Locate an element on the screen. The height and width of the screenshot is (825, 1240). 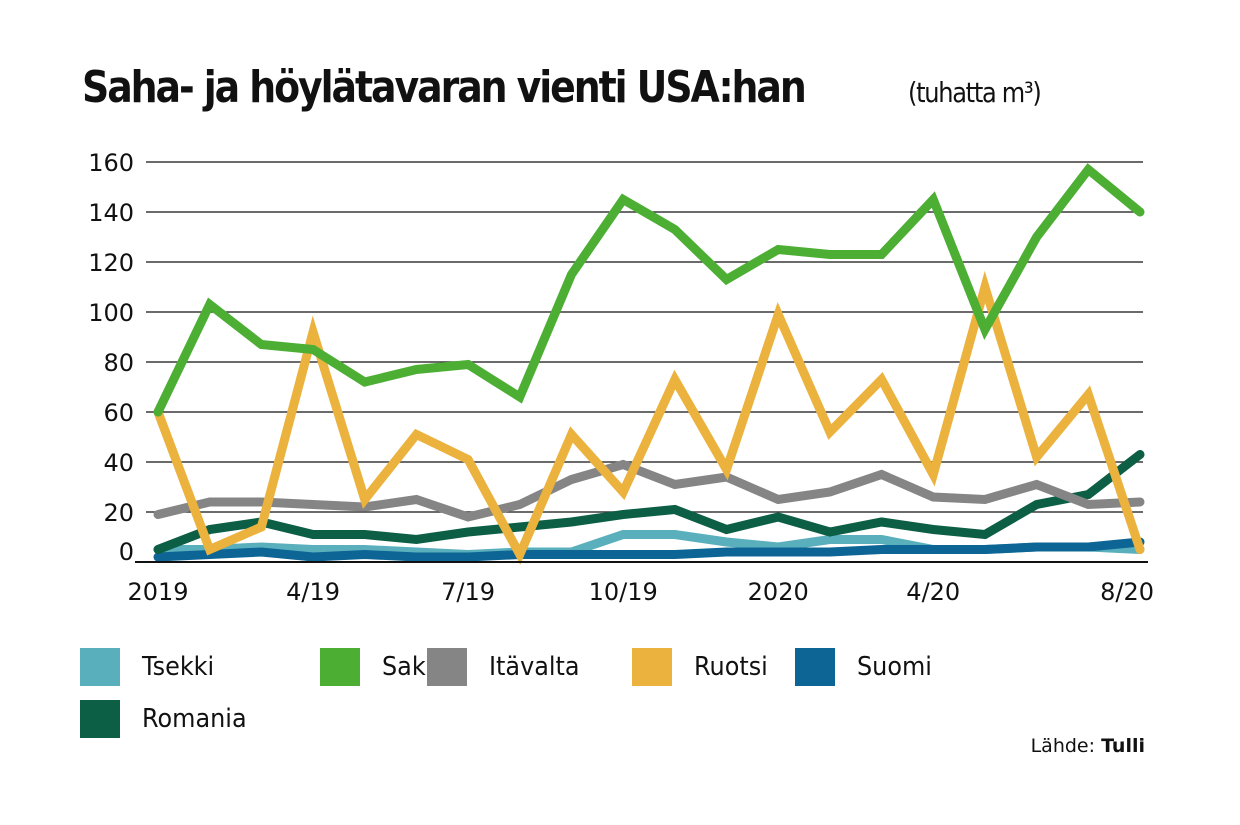
x-tick-label: 7/19 is located at coordinates (468, 592).